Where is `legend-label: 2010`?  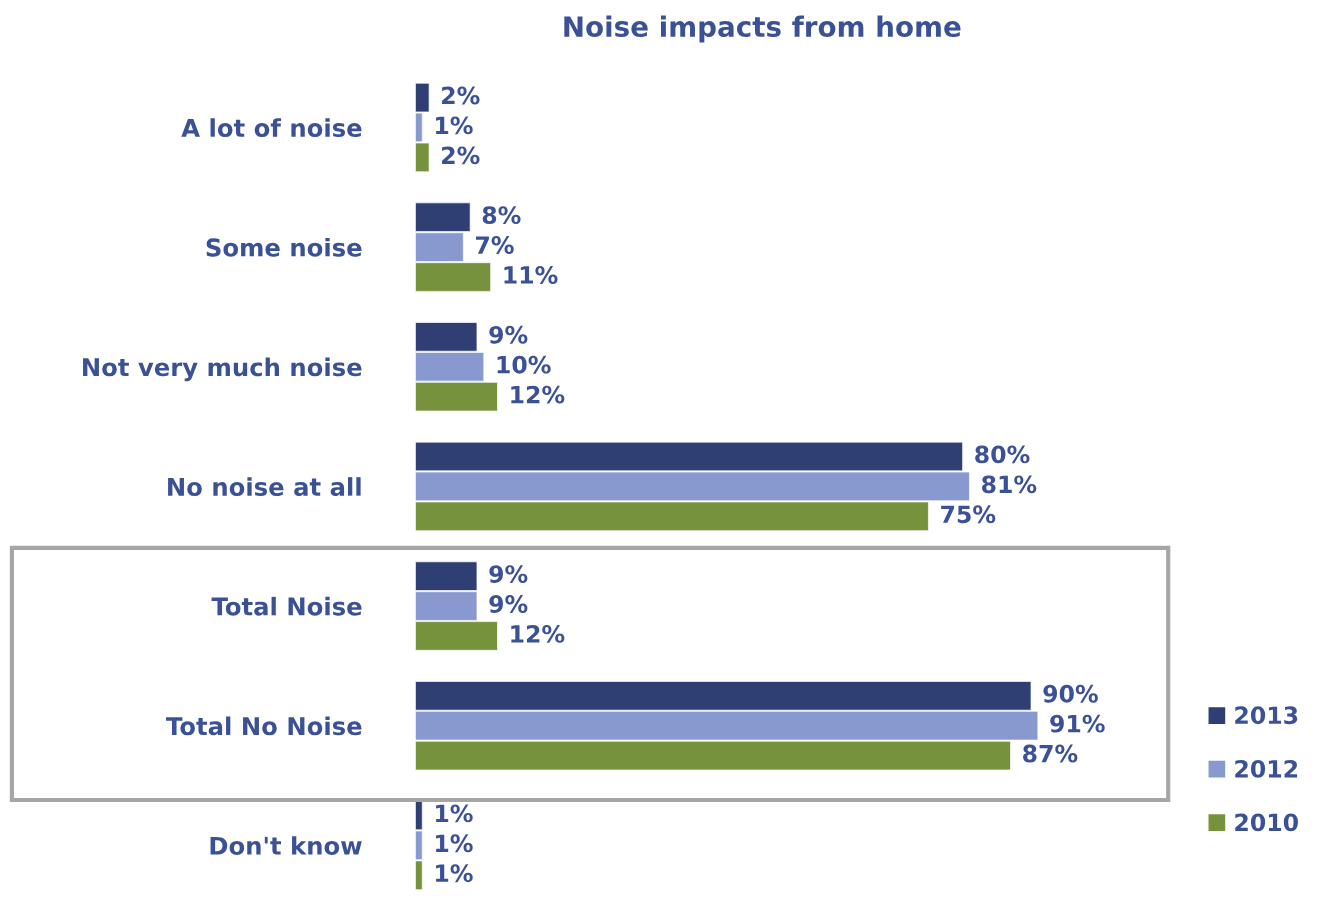
legend-label: 2010 is located at coordinates (1266, 822).